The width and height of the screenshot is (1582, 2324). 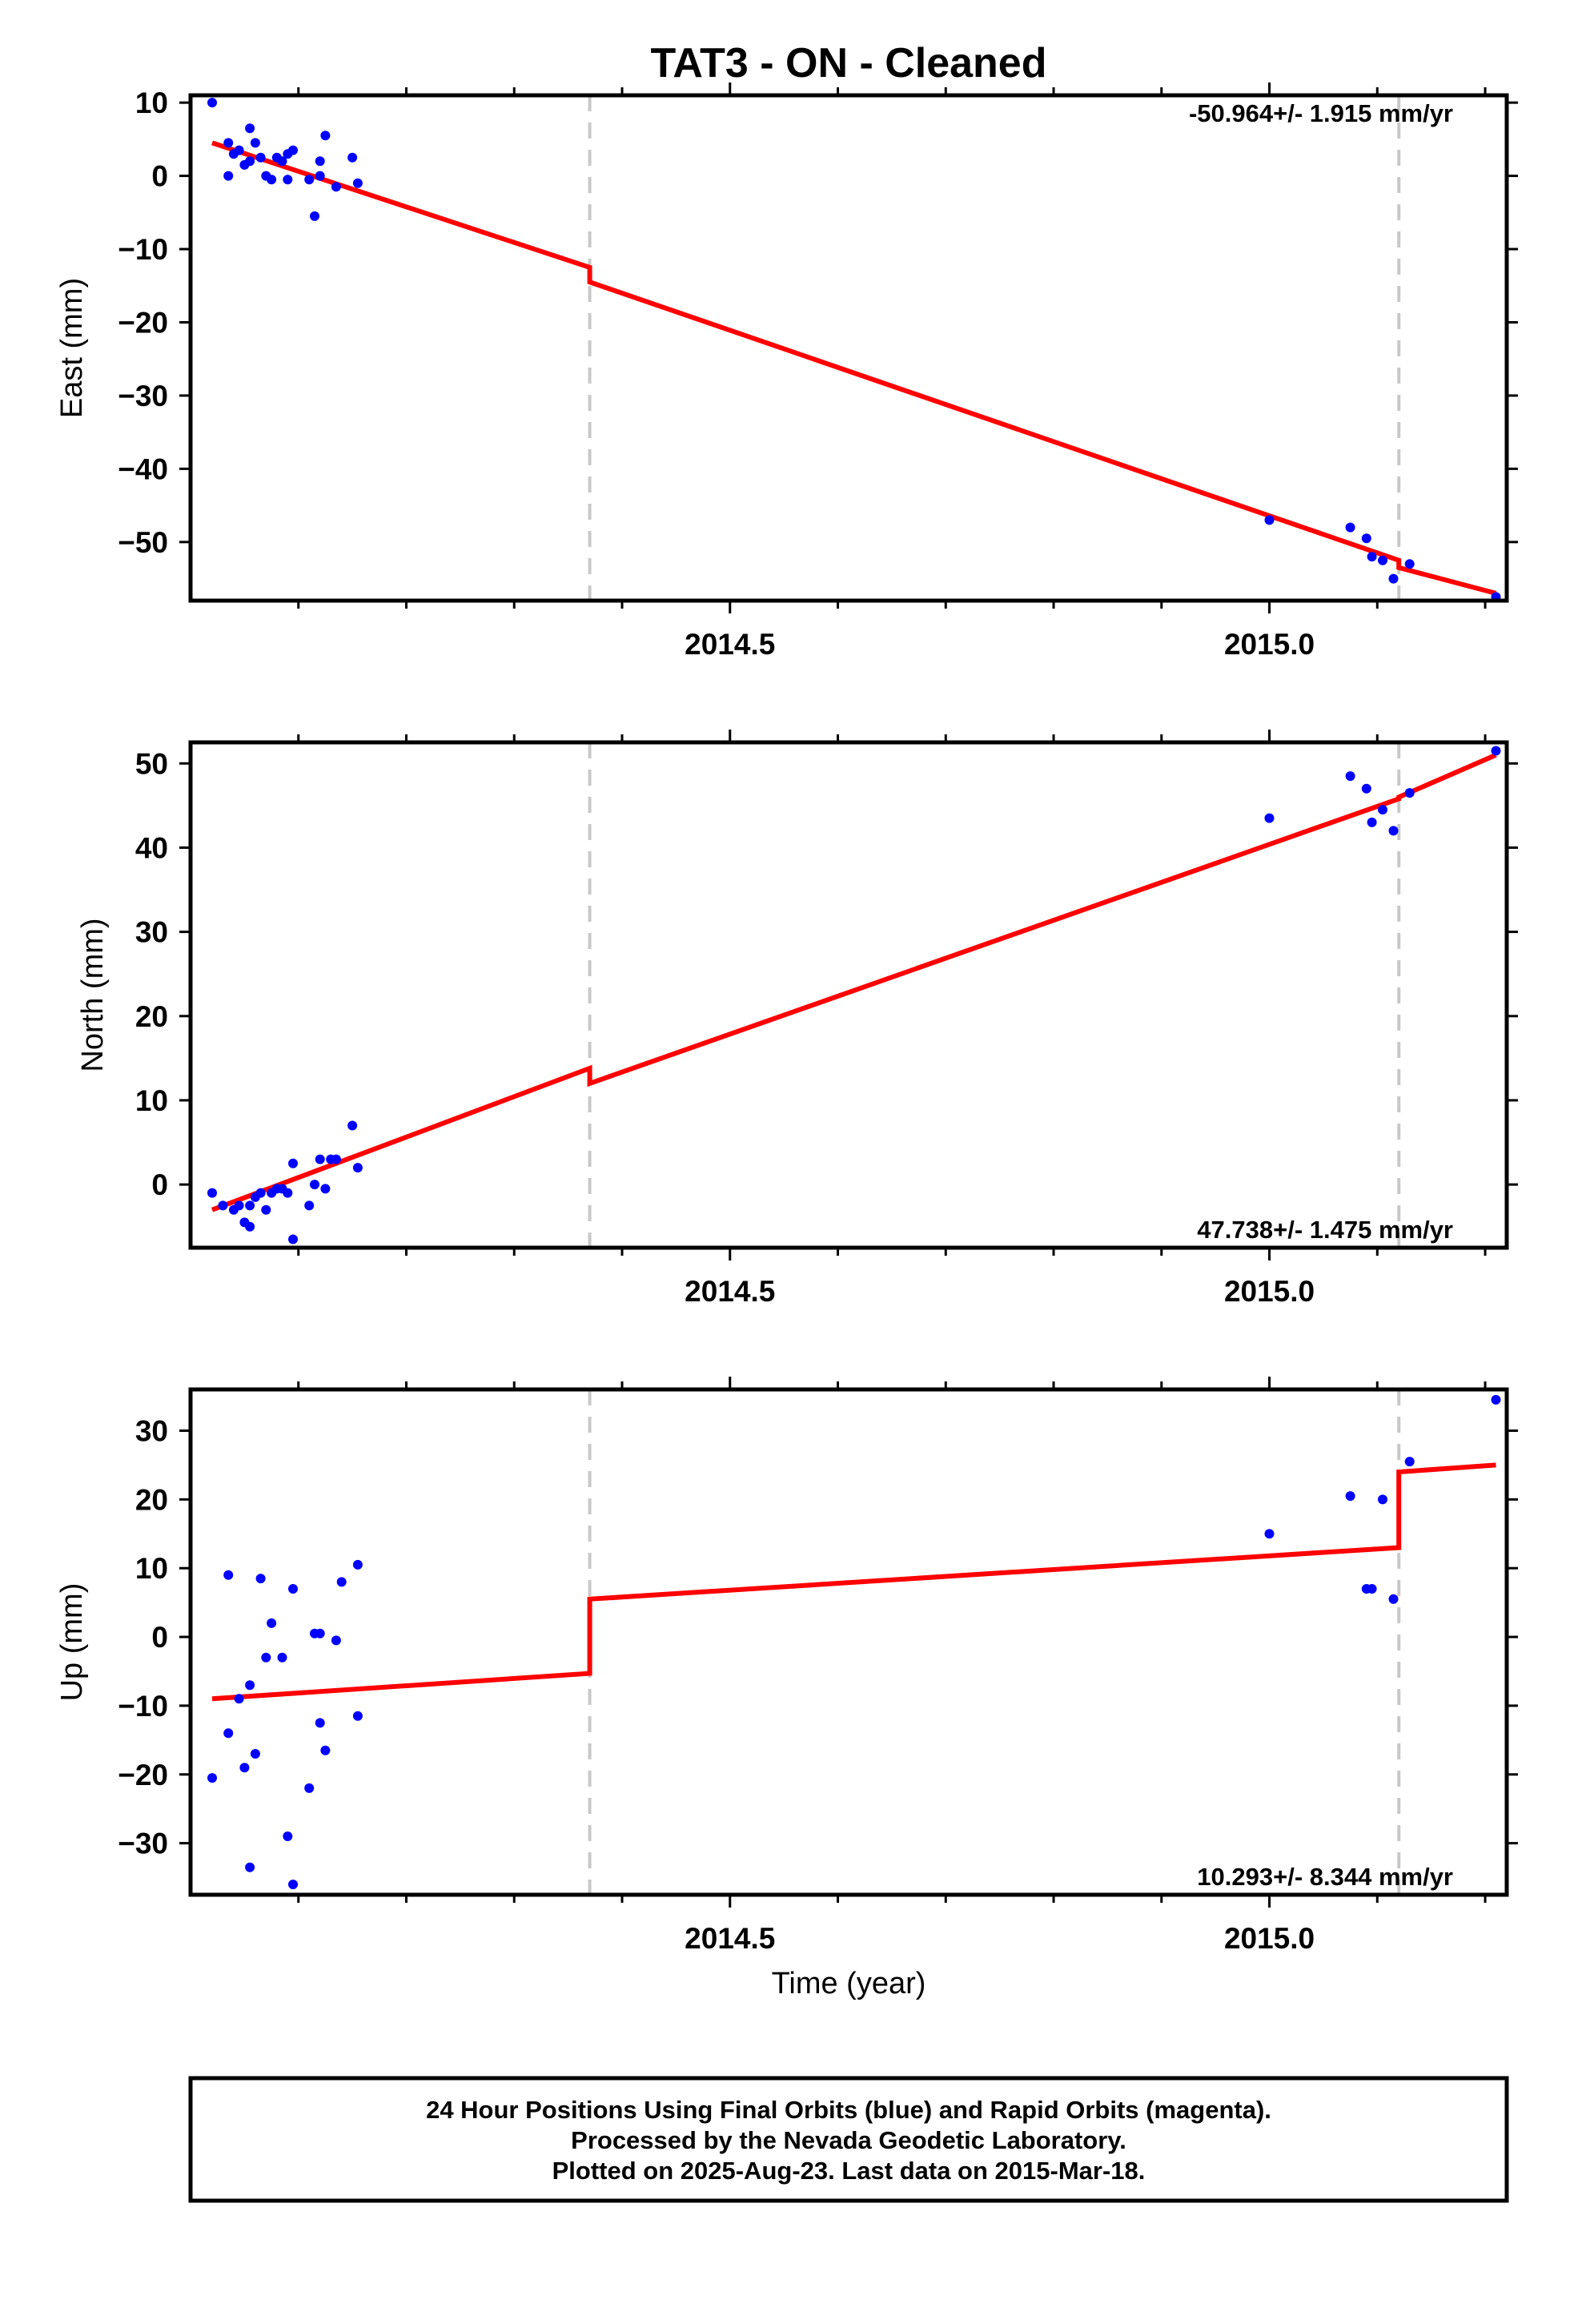 What do you see at coordinates (151, 1499) in the screenshot?
I see `up-y-tick-label: 20` at bounding box center [151, 1499].